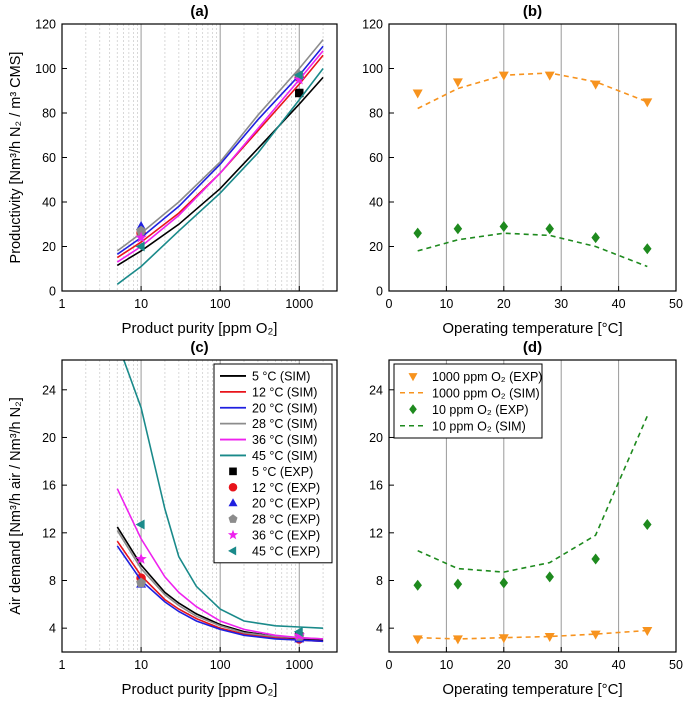 This screenshot has width=685, height=702. I want to click on panel-d-xlabel: Operating temperature [°C], so click(532, 689).